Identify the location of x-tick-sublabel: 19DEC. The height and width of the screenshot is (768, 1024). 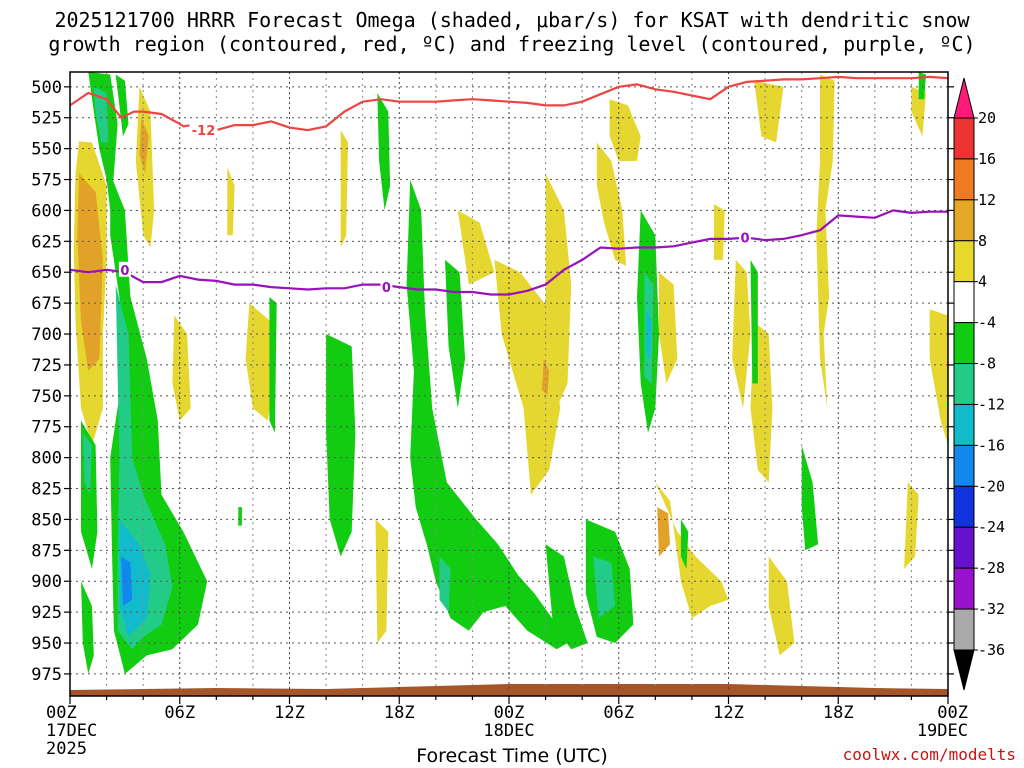
(942, 731).